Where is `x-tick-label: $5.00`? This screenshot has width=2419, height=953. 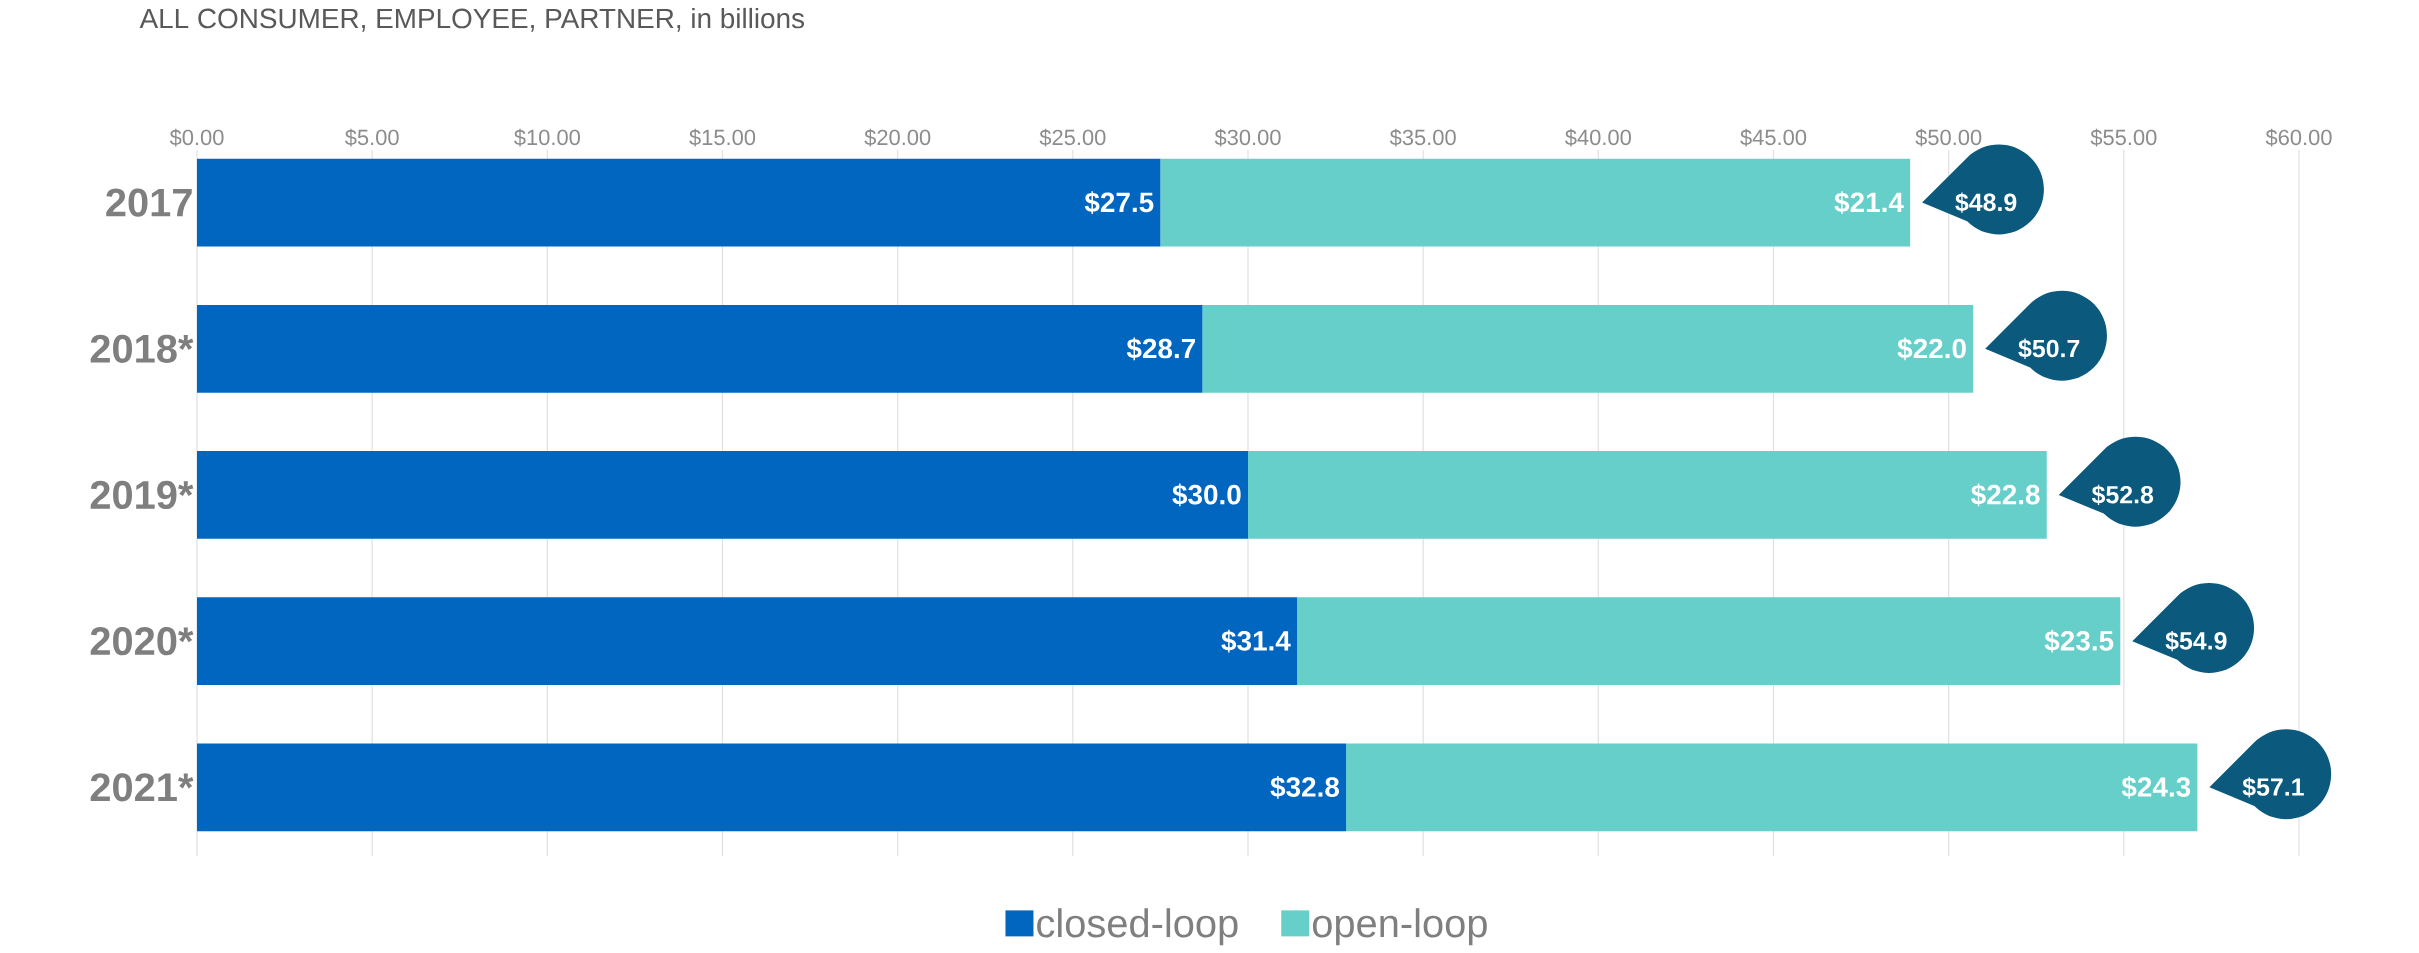
x-tick-label: $5.00 is located at coordinates (371, 137).